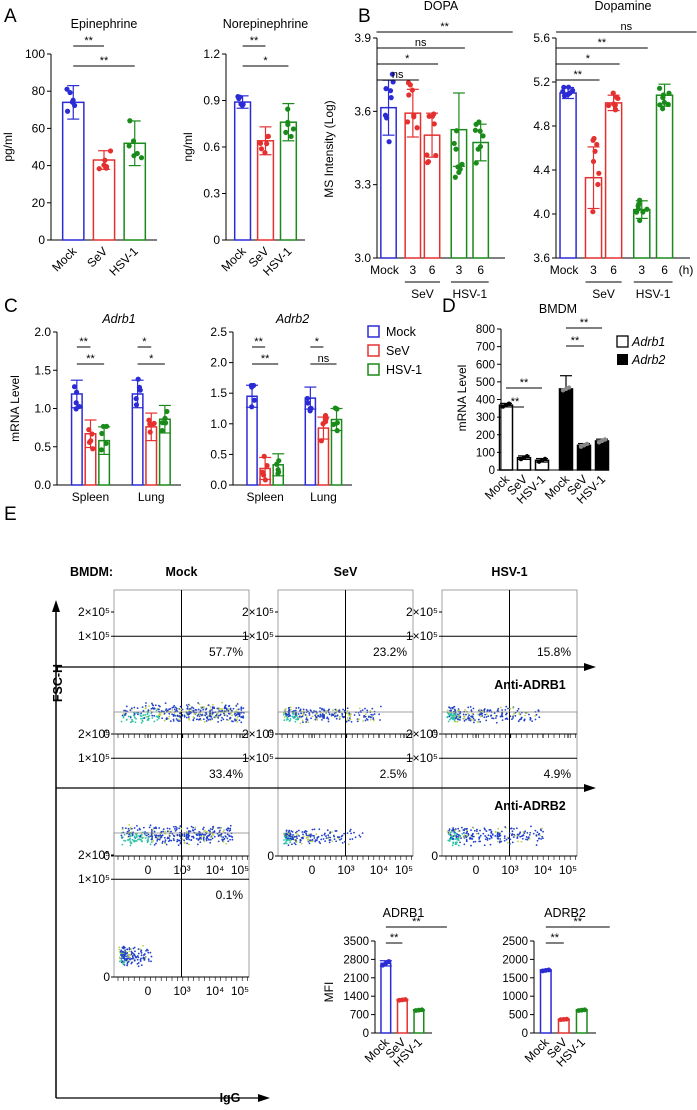 The image size is (697, 1110). What do you see at coordinates (485, 418) in the screenshot?
I see `y-tick-label: 300` at bounding box center [485, 418].